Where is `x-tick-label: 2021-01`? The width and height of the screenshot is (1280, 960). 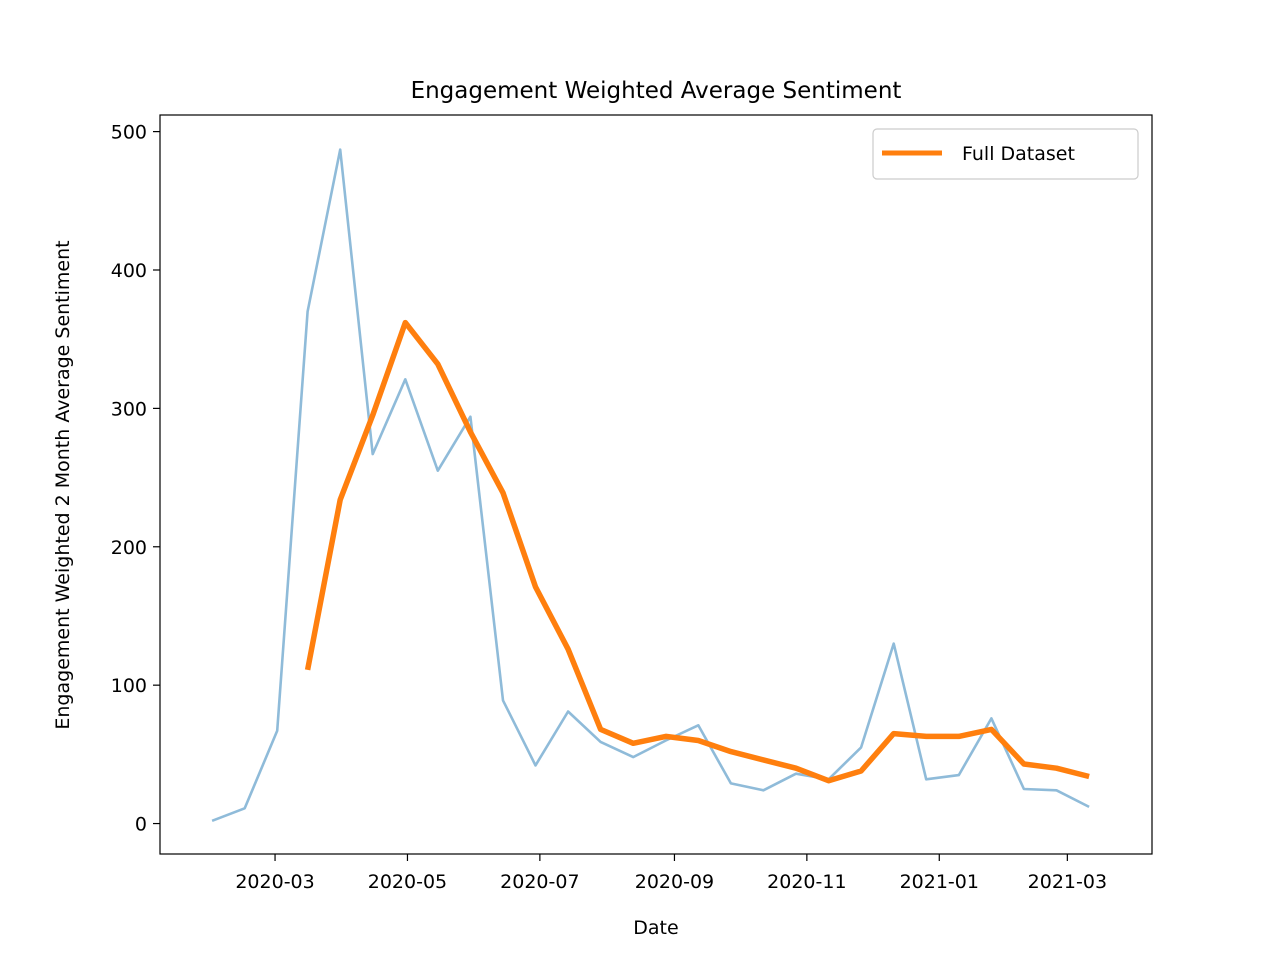
x-tick-label: 2021-01 is located at coordinates (939, 882).